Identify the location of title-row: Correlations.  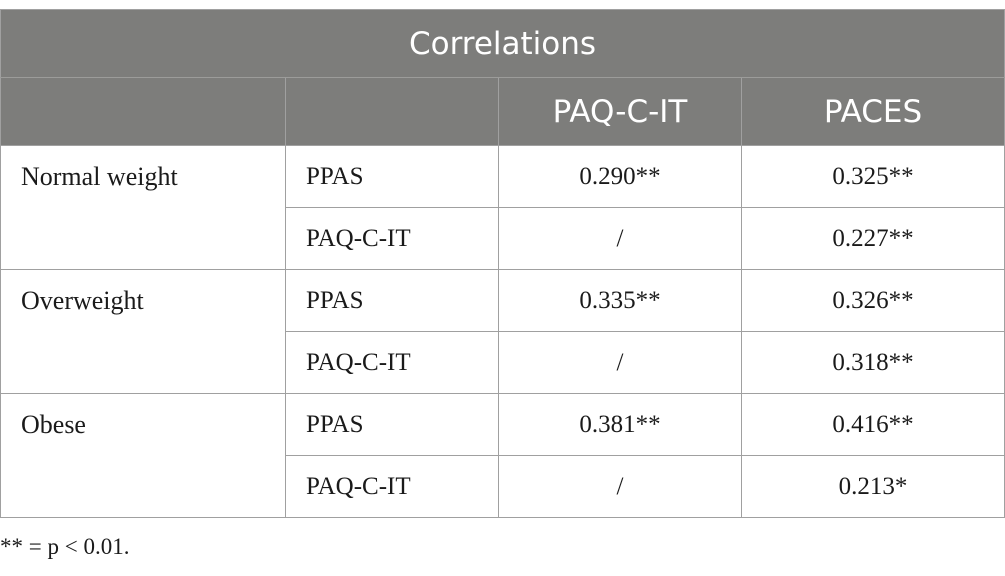
(502, 43).